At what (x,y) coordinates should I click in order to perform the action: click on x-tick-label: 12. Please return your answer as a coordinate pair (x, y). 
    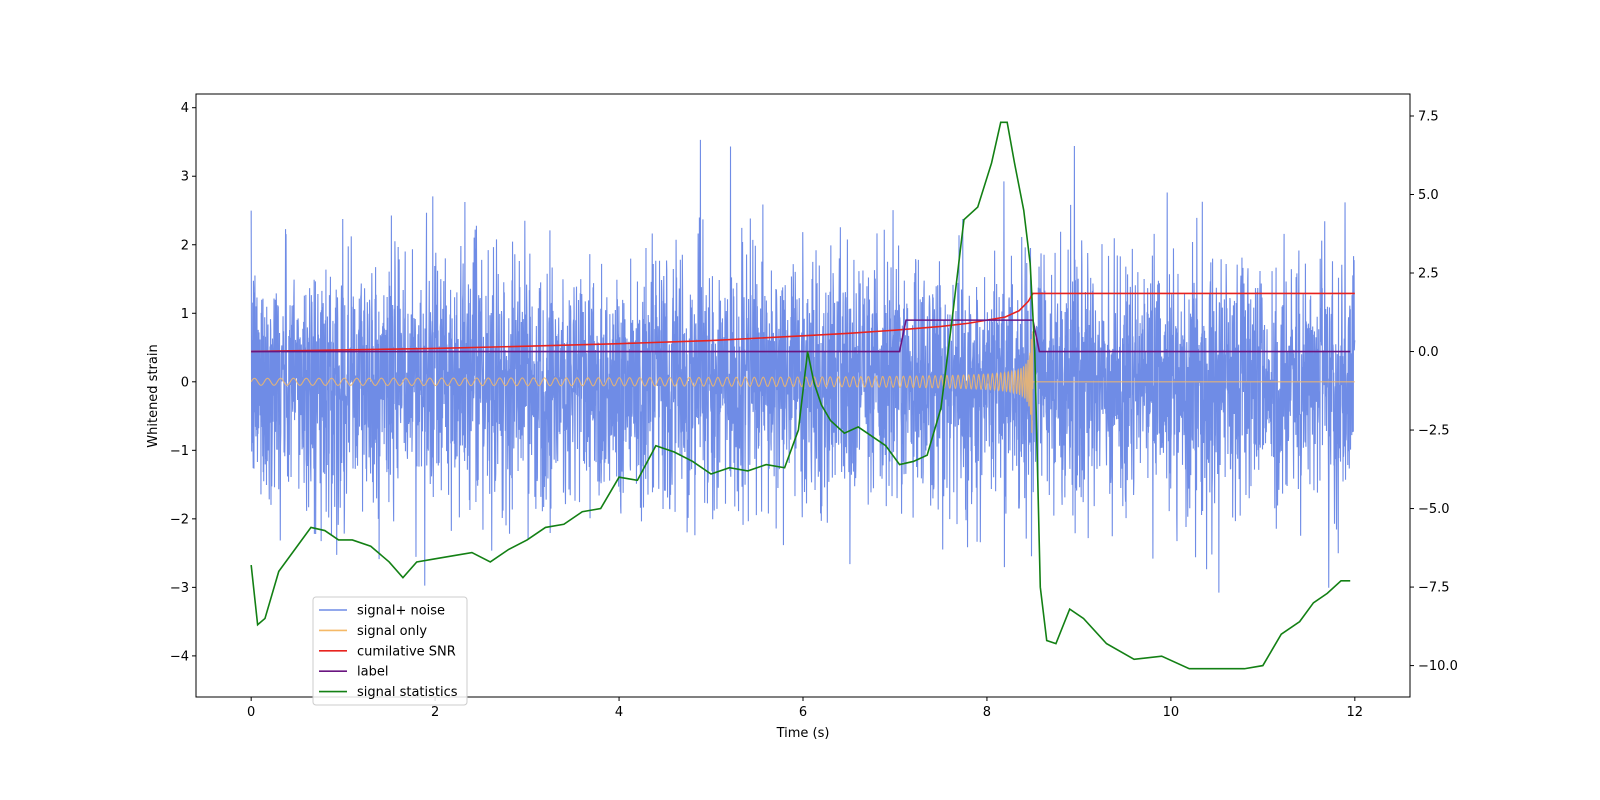
    Looking at the image, I should click on (1355, 712).